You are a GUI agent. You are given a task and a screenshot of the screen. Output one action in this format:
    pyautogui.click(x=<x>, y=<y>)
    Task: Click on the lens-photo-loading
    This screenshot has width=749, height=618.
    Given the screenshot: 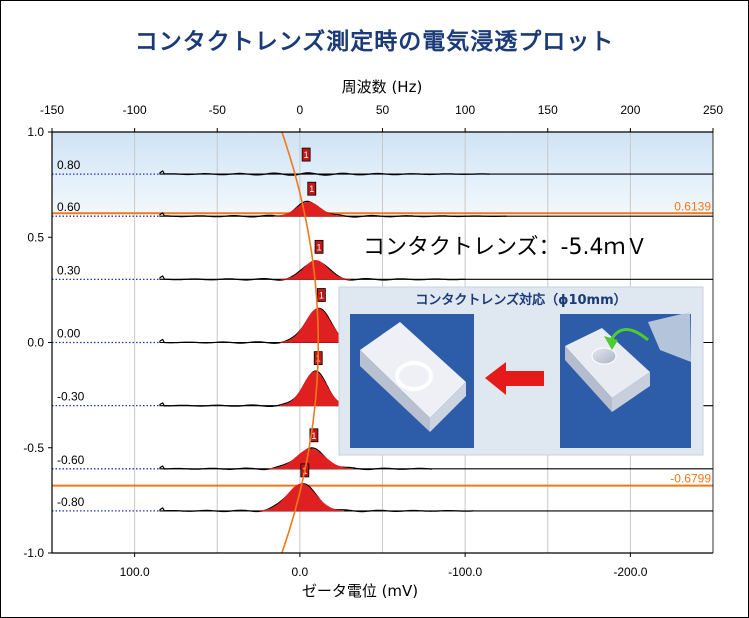 What is the action you would take?
    pyautogui.click(x=625, y=380)
    